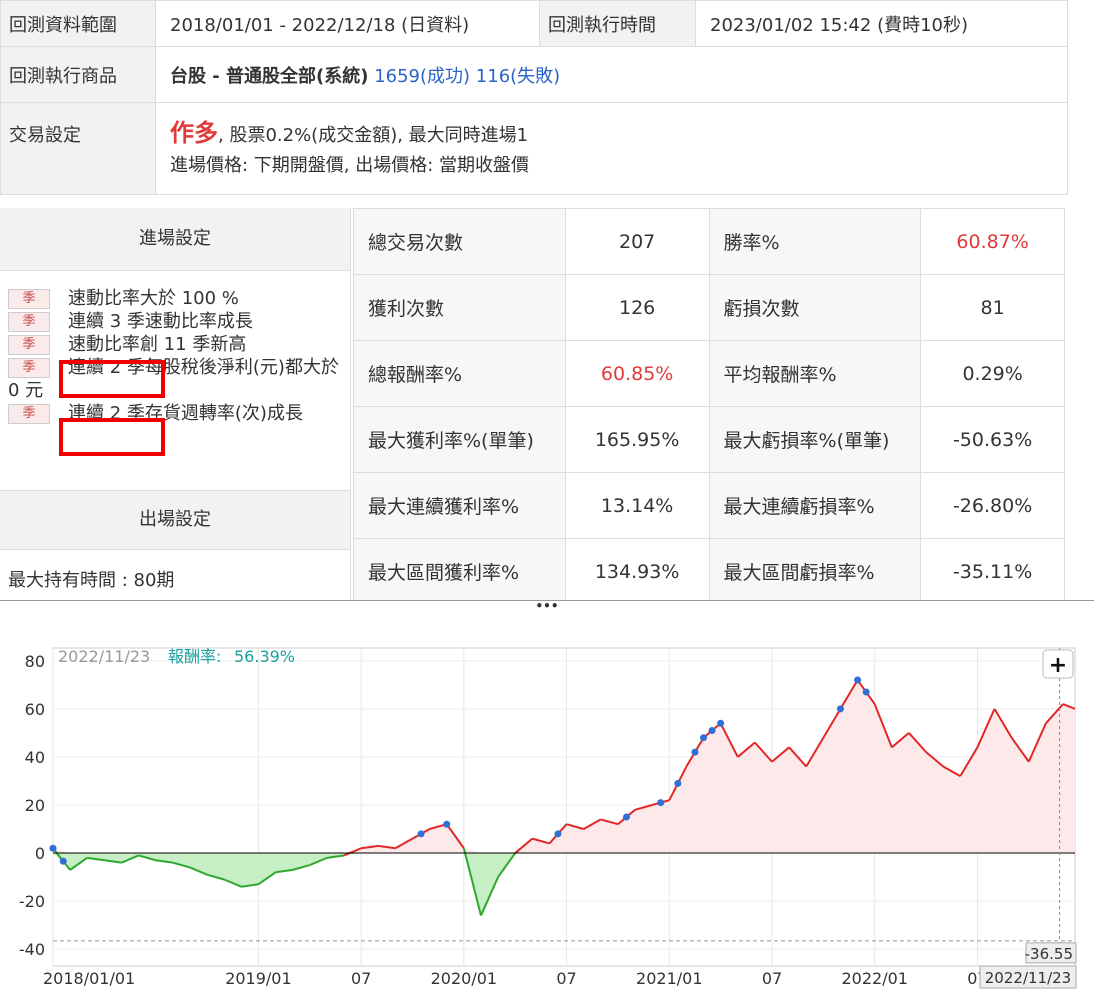 The width and height of the screenshot is (1094, 996). Describe the element at coordinates (194, 656) in the screenshot. I see `hover-label: 報酬率:` at that location.